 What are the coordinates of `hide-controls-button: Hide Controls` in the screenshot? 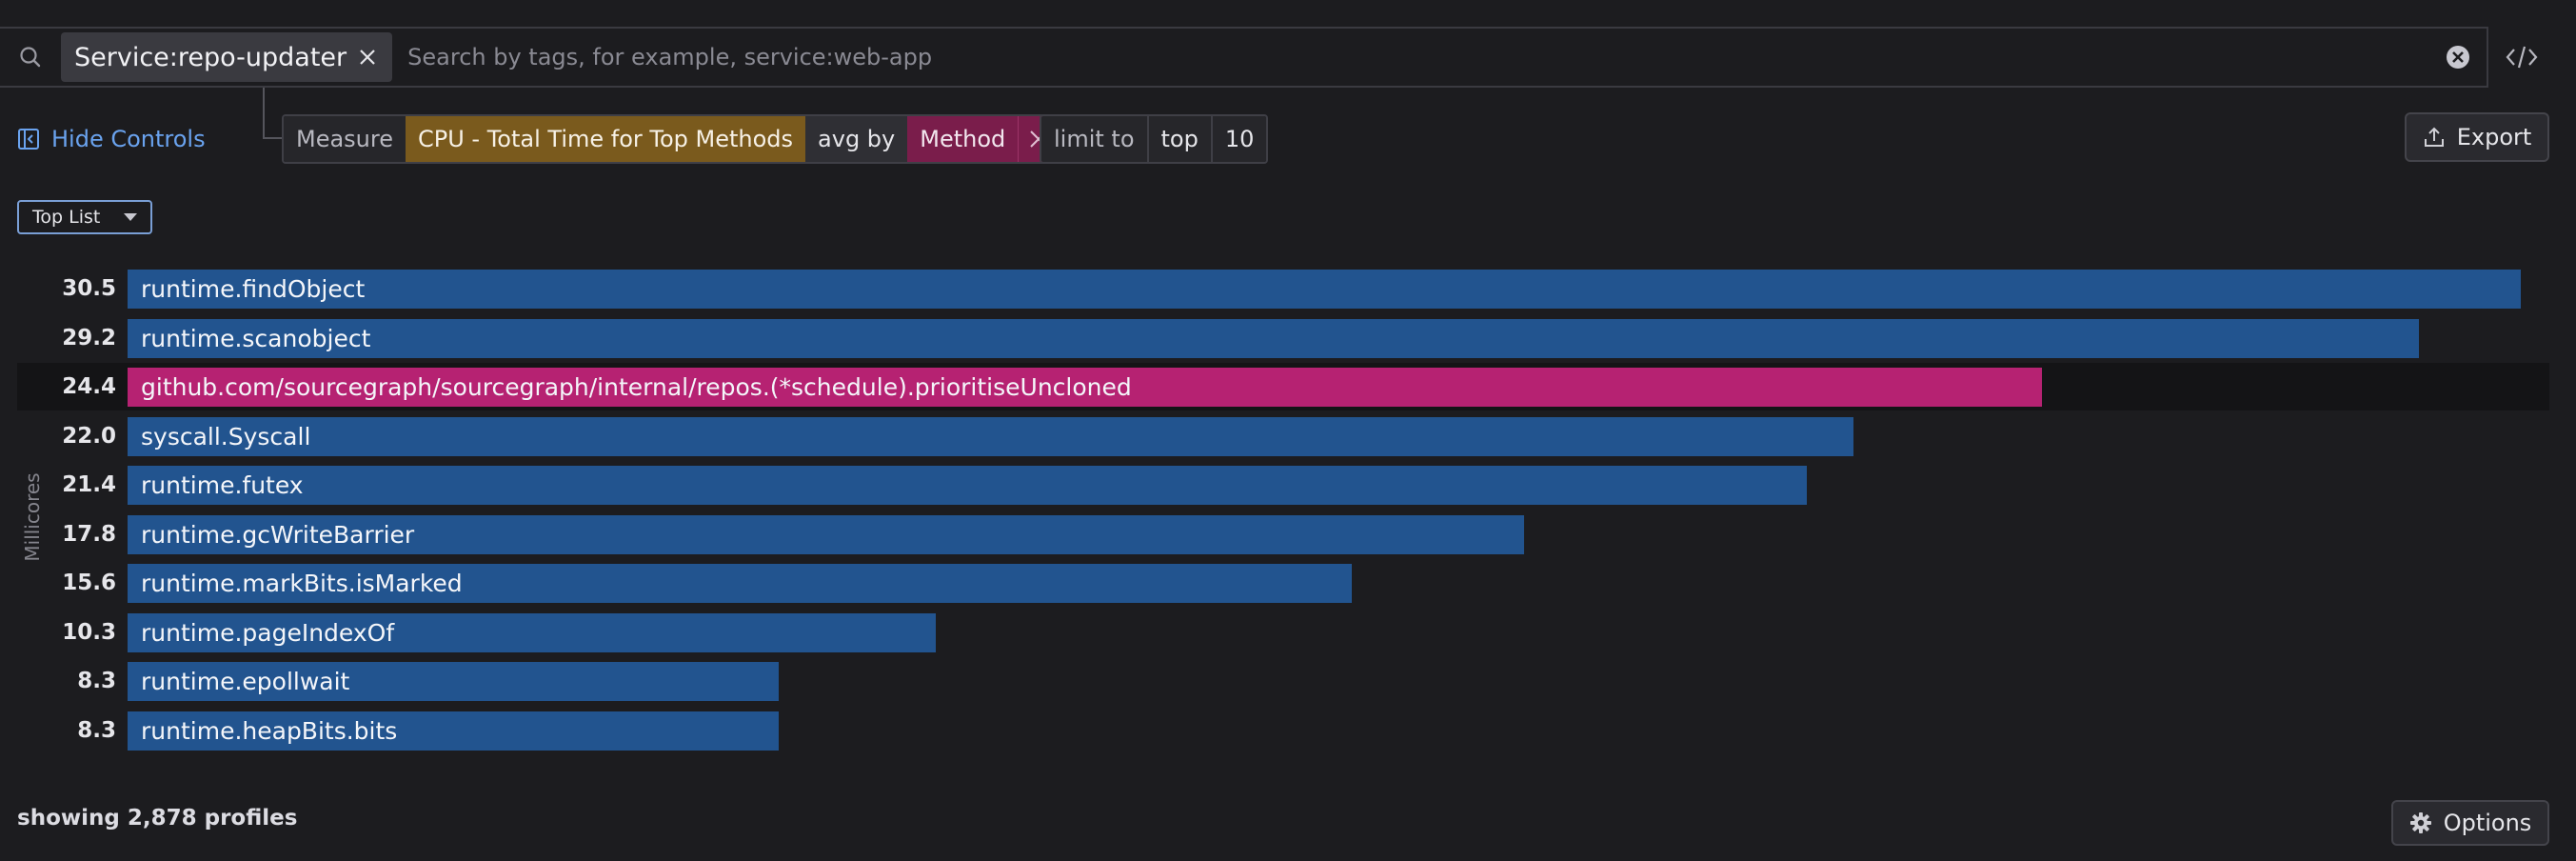 It's located at (112, 139).